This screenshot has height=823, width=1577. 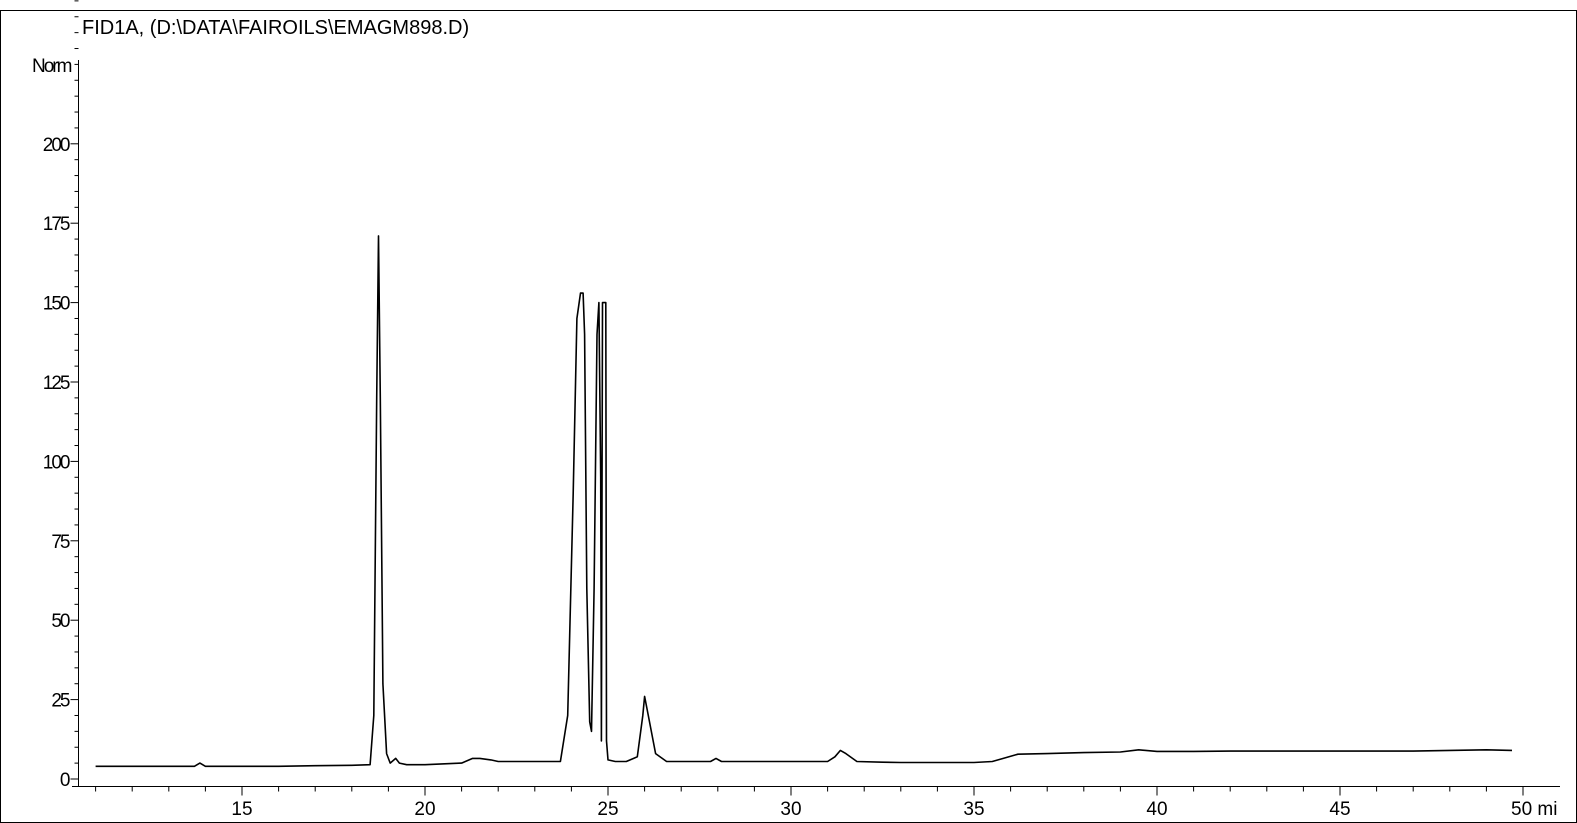 What do you see at coordinates (60, 701) in the screenshot?
I see `y-tick-label: 25` at bounding box center [60, 701].